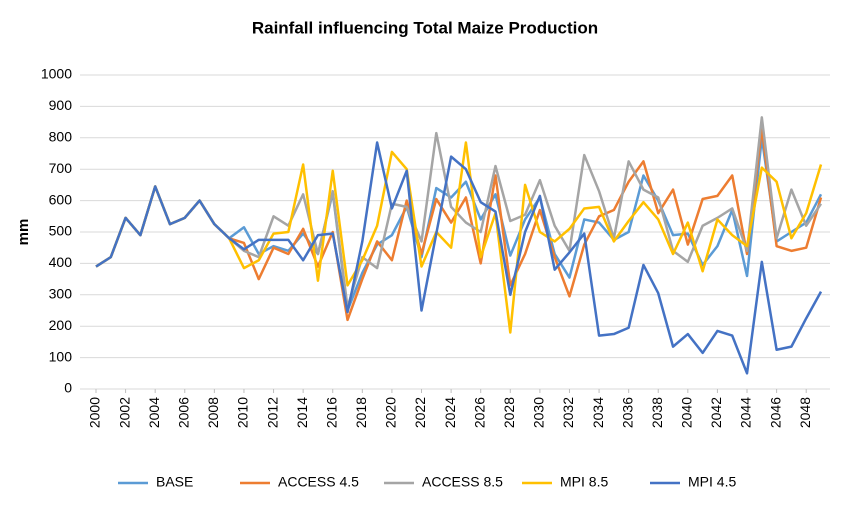 This screenshot has height=511, width=850. What do you see at coordinates (775, 412) in the screenshot?
I see `x-tick-label: 2046` at bounding box center [775, 412].